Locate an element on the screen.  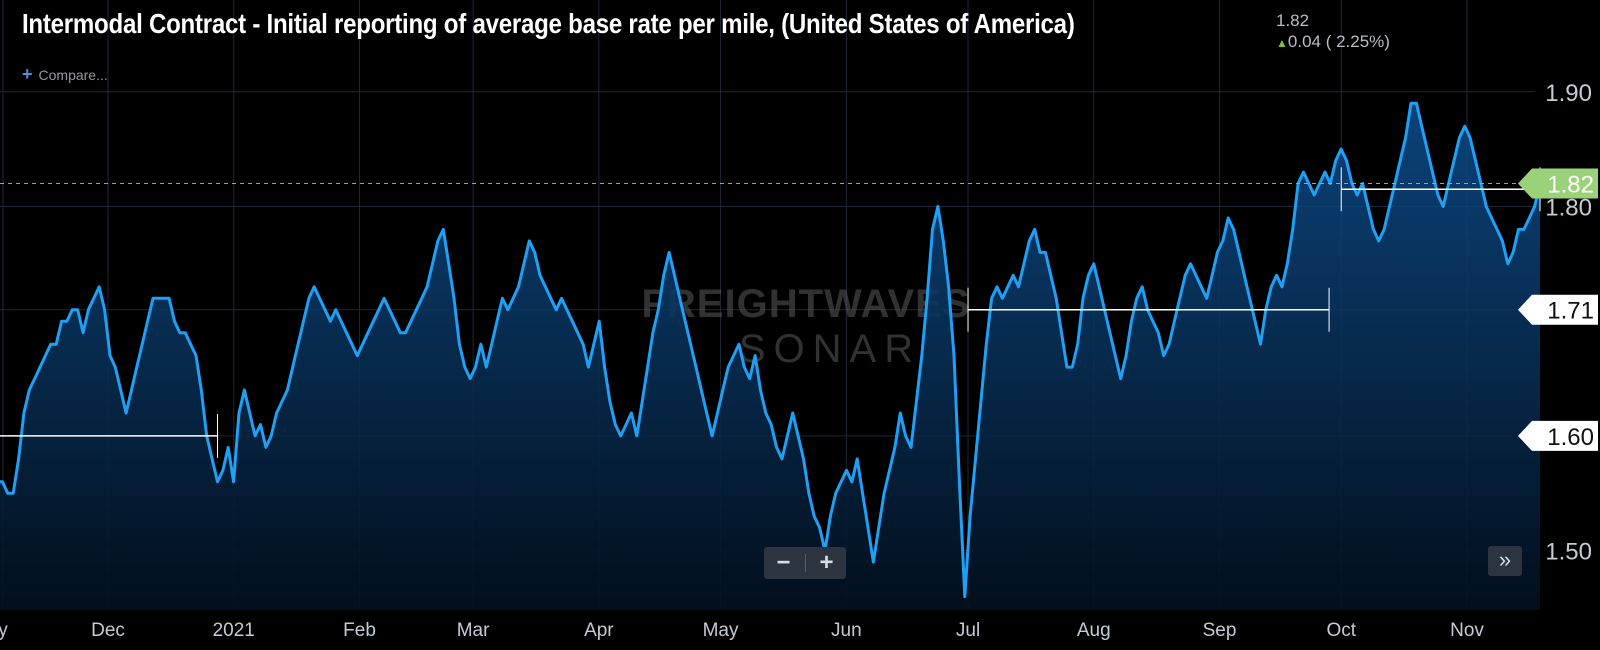
x-tick-label: Oct is located at coordinates (1341, 630).